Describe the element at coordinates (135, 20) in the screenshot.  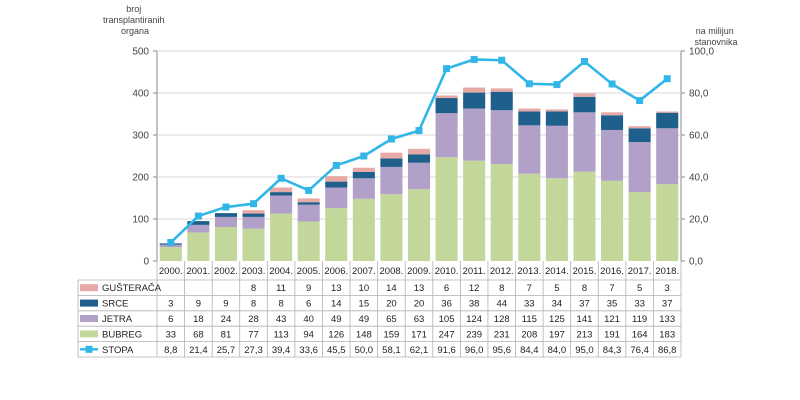
I see `left-axis-title: broj transplantiranih organa` at that location.